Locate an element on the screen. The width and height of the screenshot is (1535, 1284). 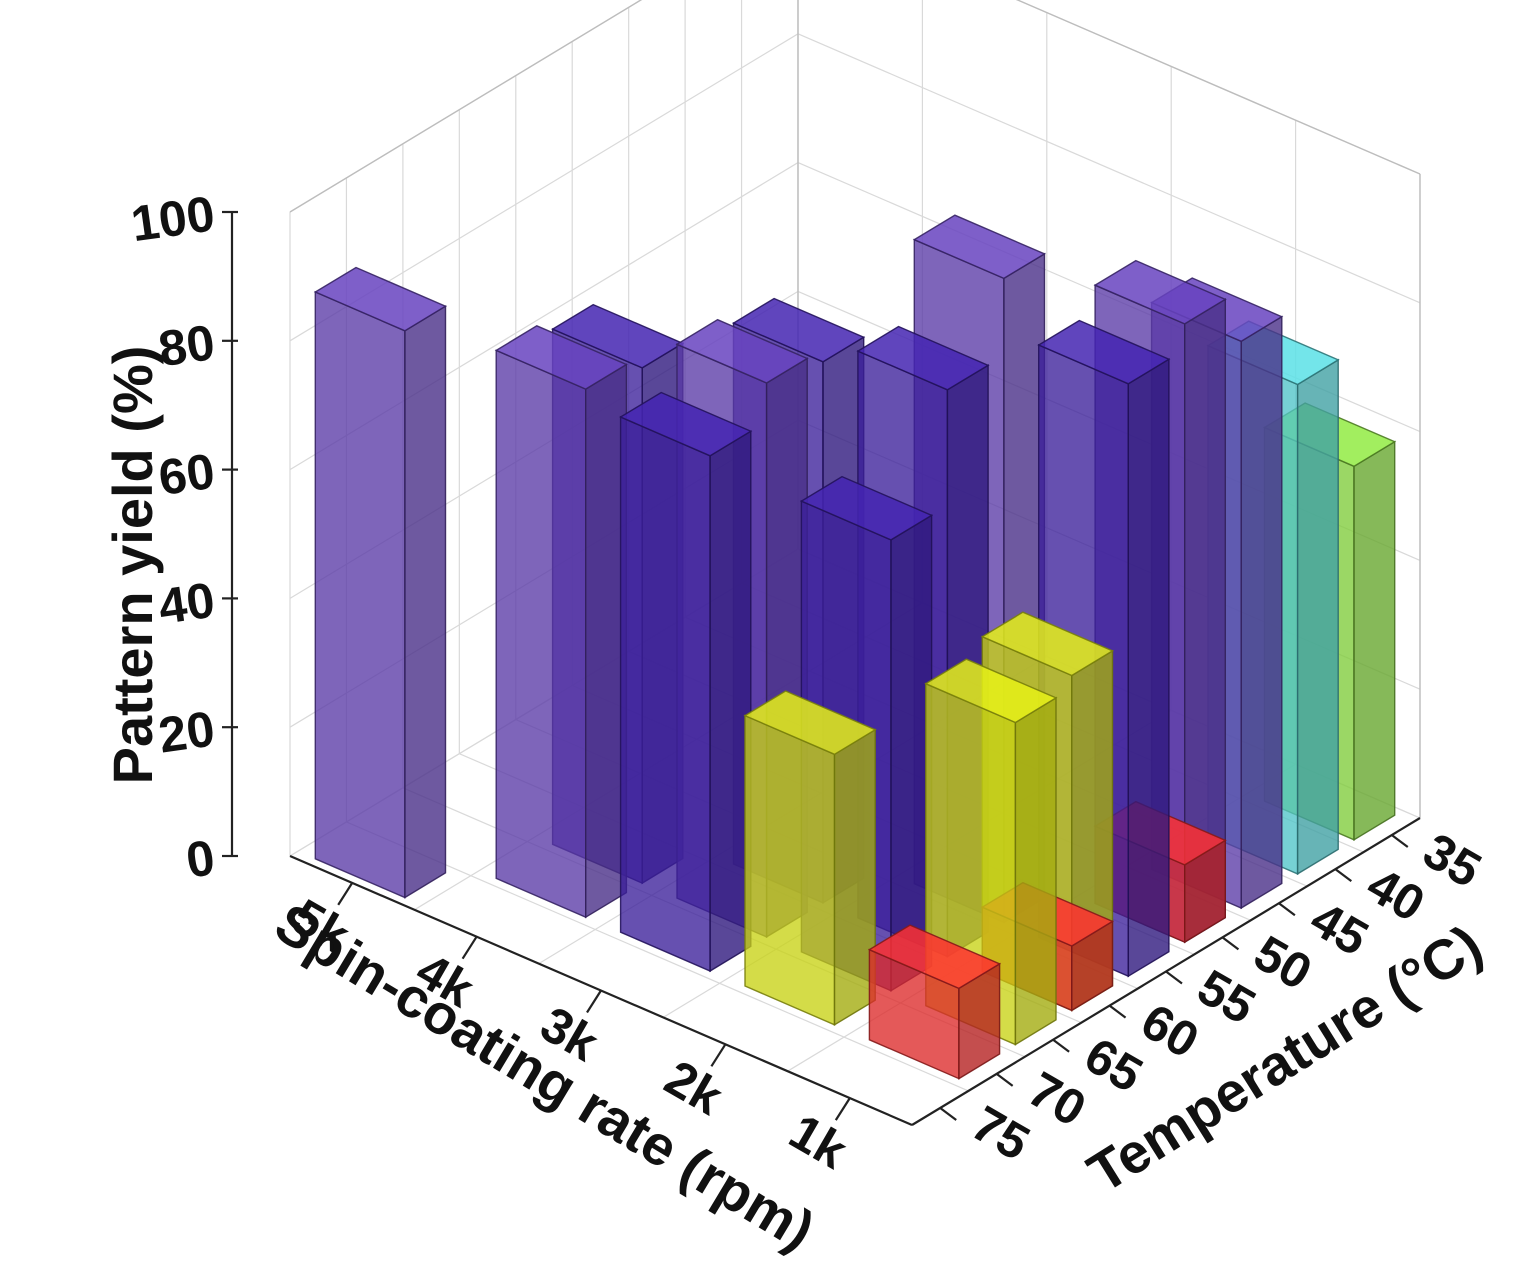
z-tick-label: 40 is located at coordinates (186, 603).